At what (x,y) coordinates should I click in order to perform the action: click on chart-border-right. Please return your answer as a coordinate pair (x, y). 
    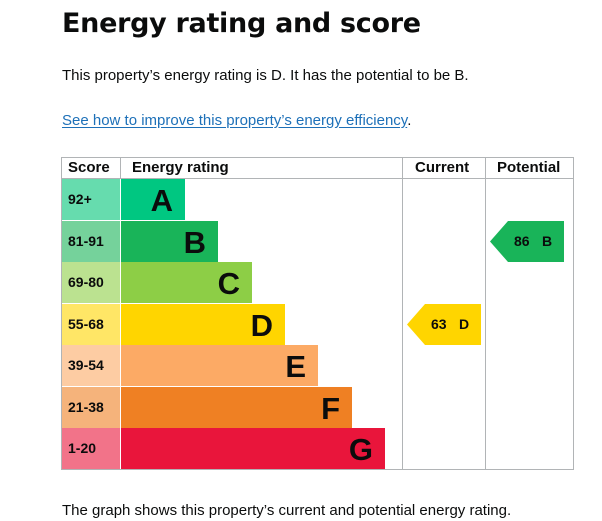
    Looking at the image, I should click on (573, 313).